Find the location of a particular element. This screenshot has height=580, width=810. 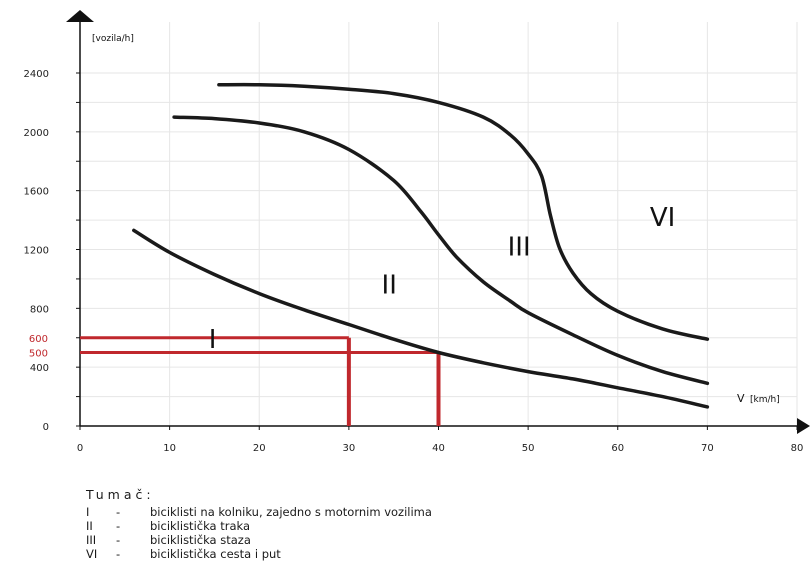

legend-code: II is located at coordinates (89, 526).